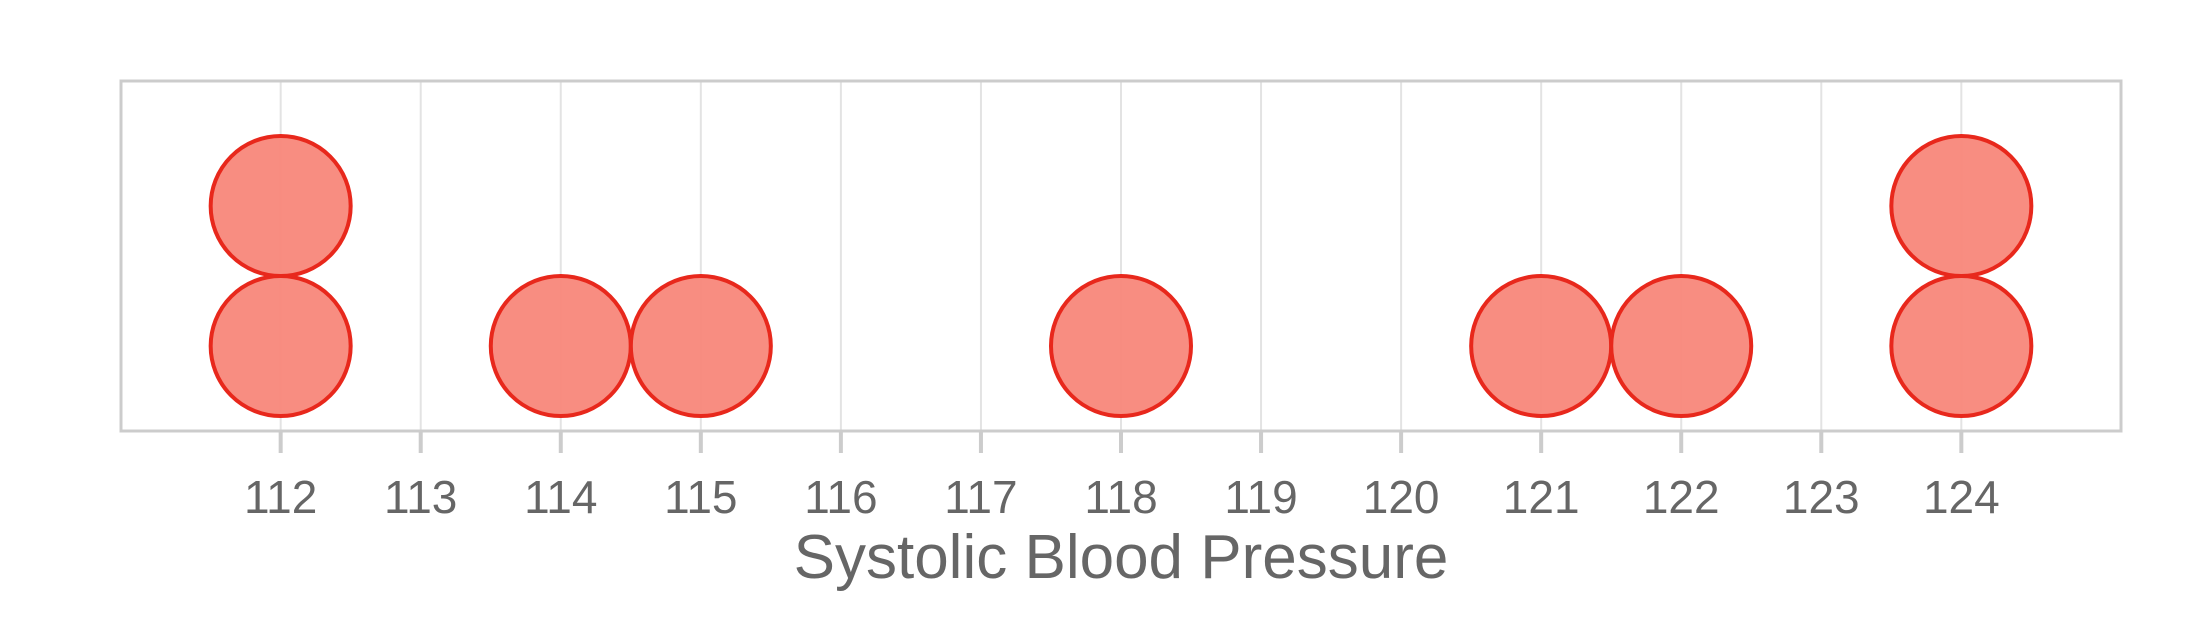 The height and width of the screenshot is (640, 2200). Describe the element at coordinates (700, 497) in the screenshot. I see `x-tick-label-115: 115` at that location.